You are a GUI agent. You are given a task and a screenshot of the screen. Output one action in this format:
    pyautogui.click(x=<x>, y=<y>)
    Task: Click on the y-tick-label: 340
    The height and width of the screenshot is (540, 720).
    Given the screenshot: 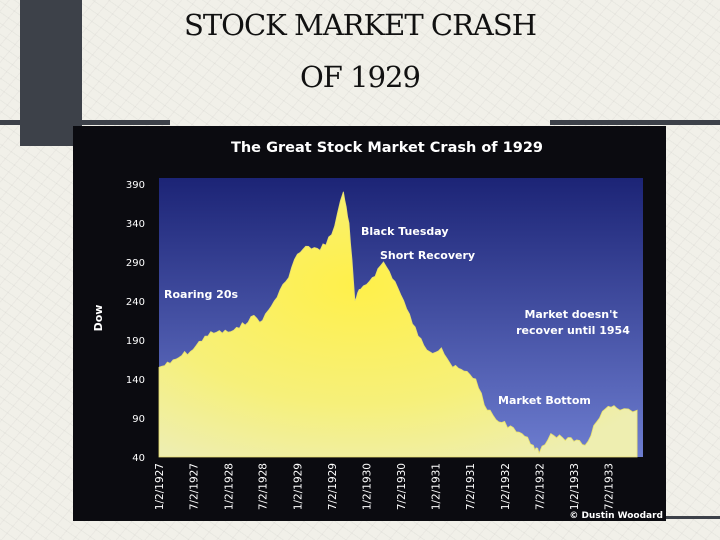 What is the action you would take?
    pyautogui.click(x=135, y=224)
    